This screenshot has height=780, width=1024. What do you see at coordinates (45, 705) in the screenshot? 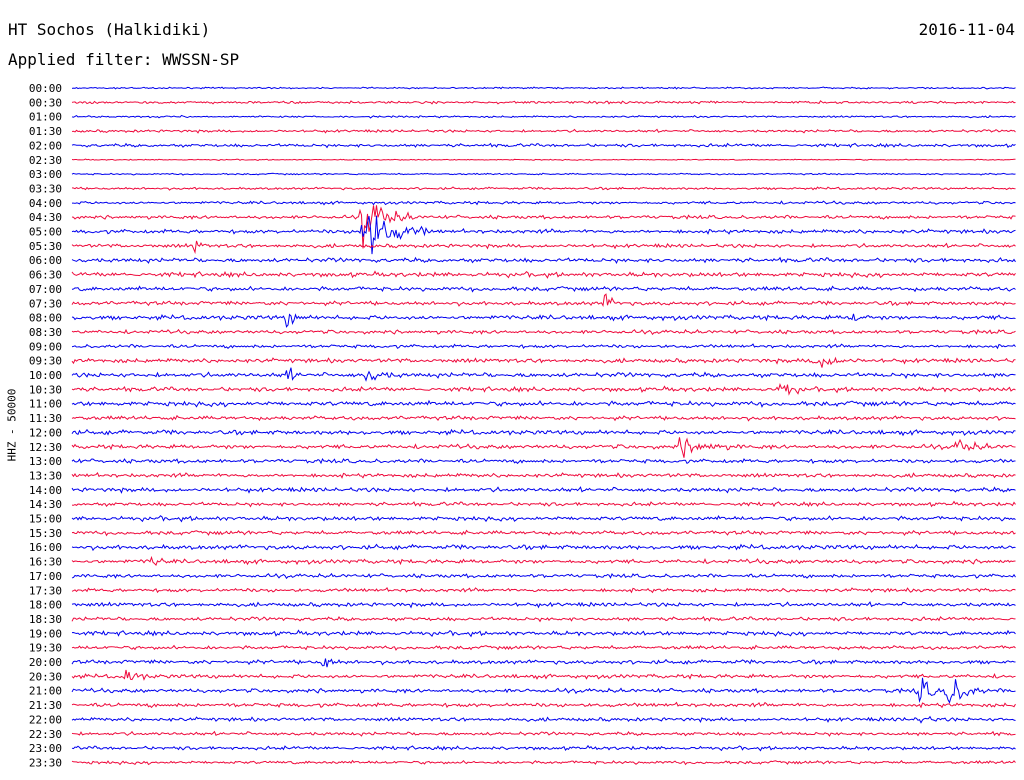
I see `line-time-label: 21:30` at bounding box center [45, 705].